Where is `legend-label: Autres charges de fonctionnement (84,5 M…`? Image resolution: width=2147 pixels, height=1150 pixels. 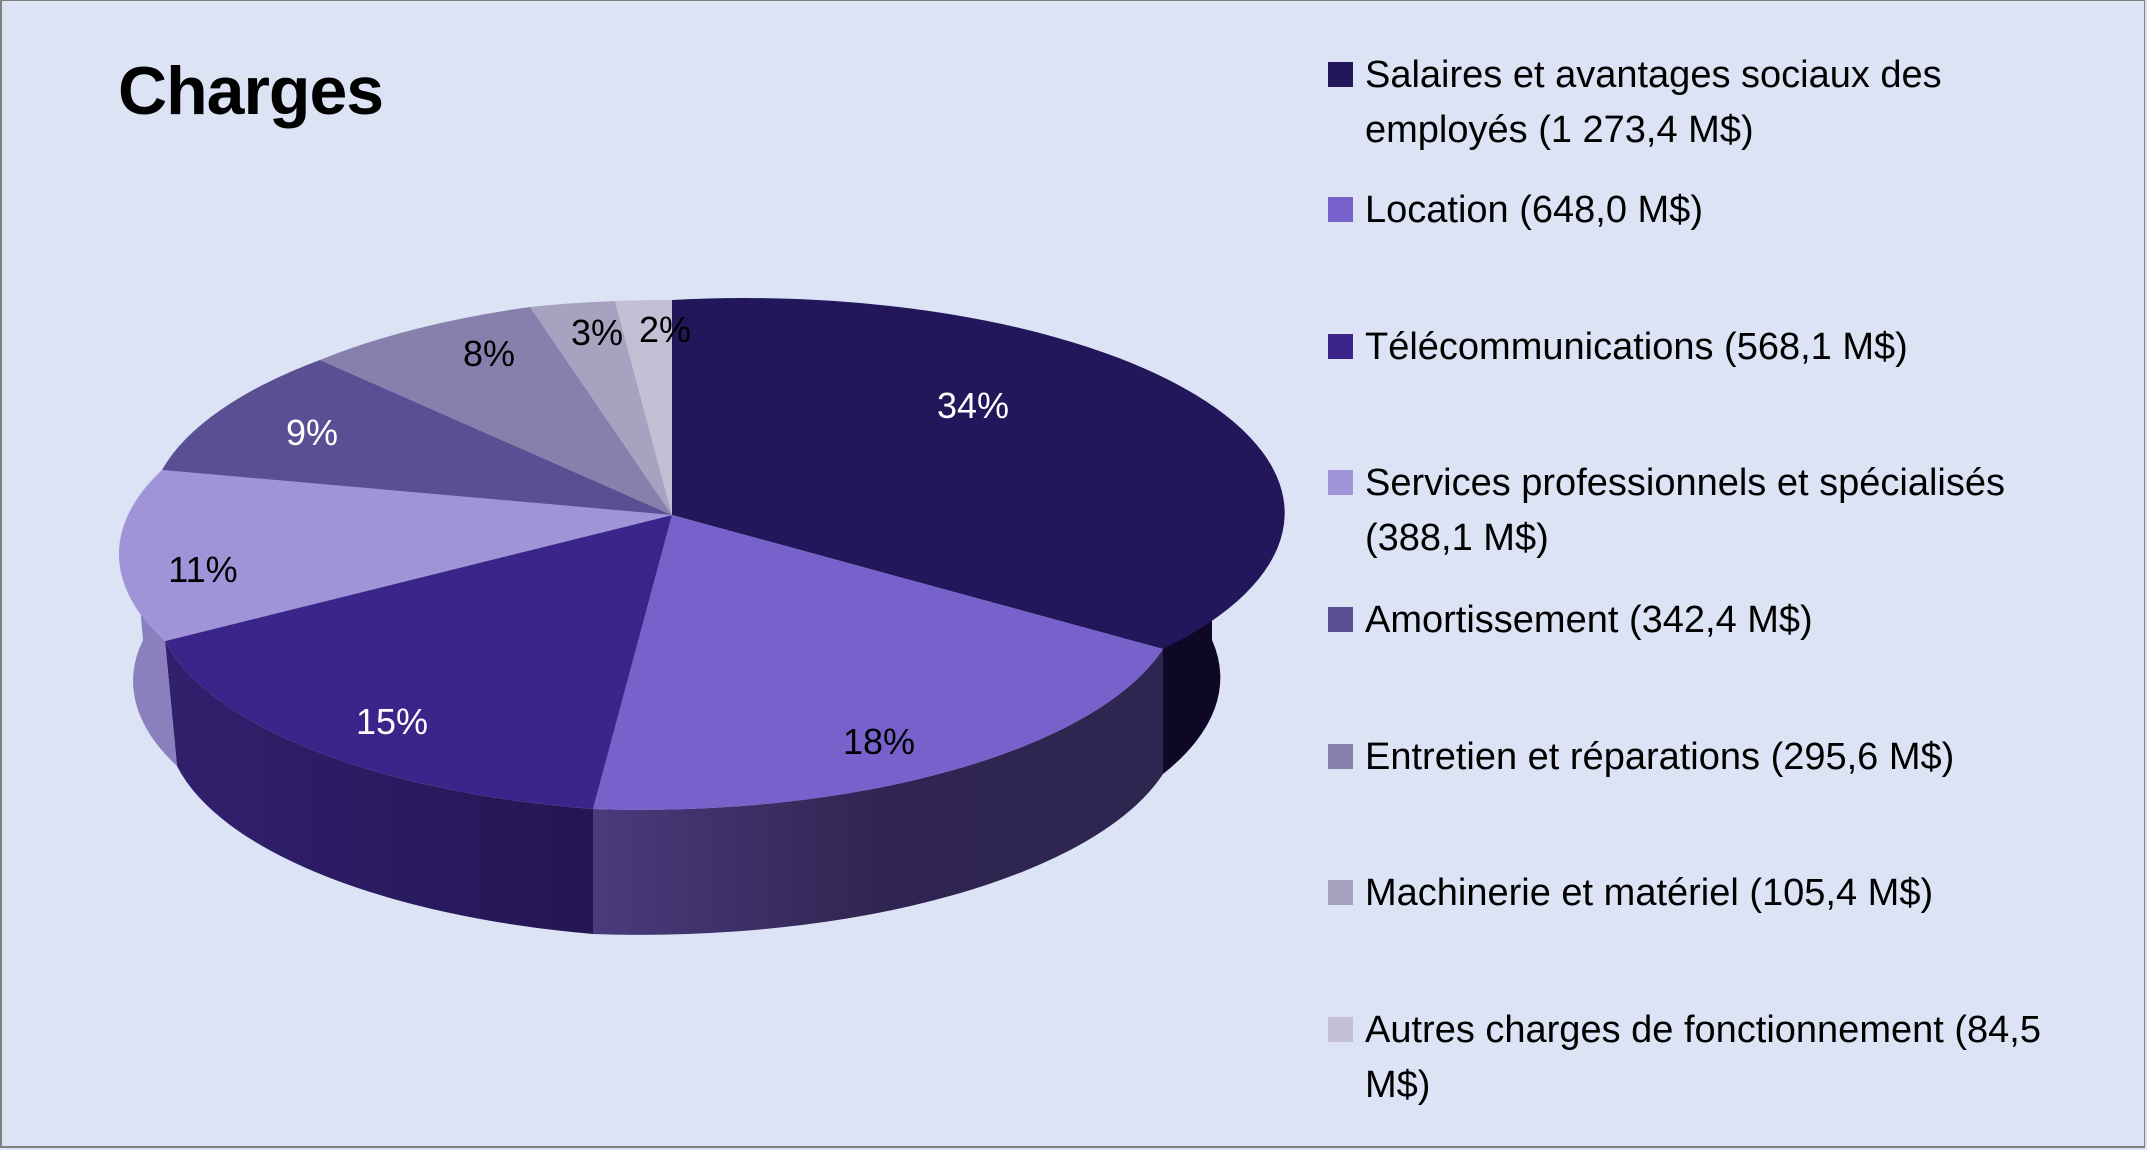
legend-label: Autres charges de fonctionnement (84,5 M… is located at coordinates (1703, 1057).